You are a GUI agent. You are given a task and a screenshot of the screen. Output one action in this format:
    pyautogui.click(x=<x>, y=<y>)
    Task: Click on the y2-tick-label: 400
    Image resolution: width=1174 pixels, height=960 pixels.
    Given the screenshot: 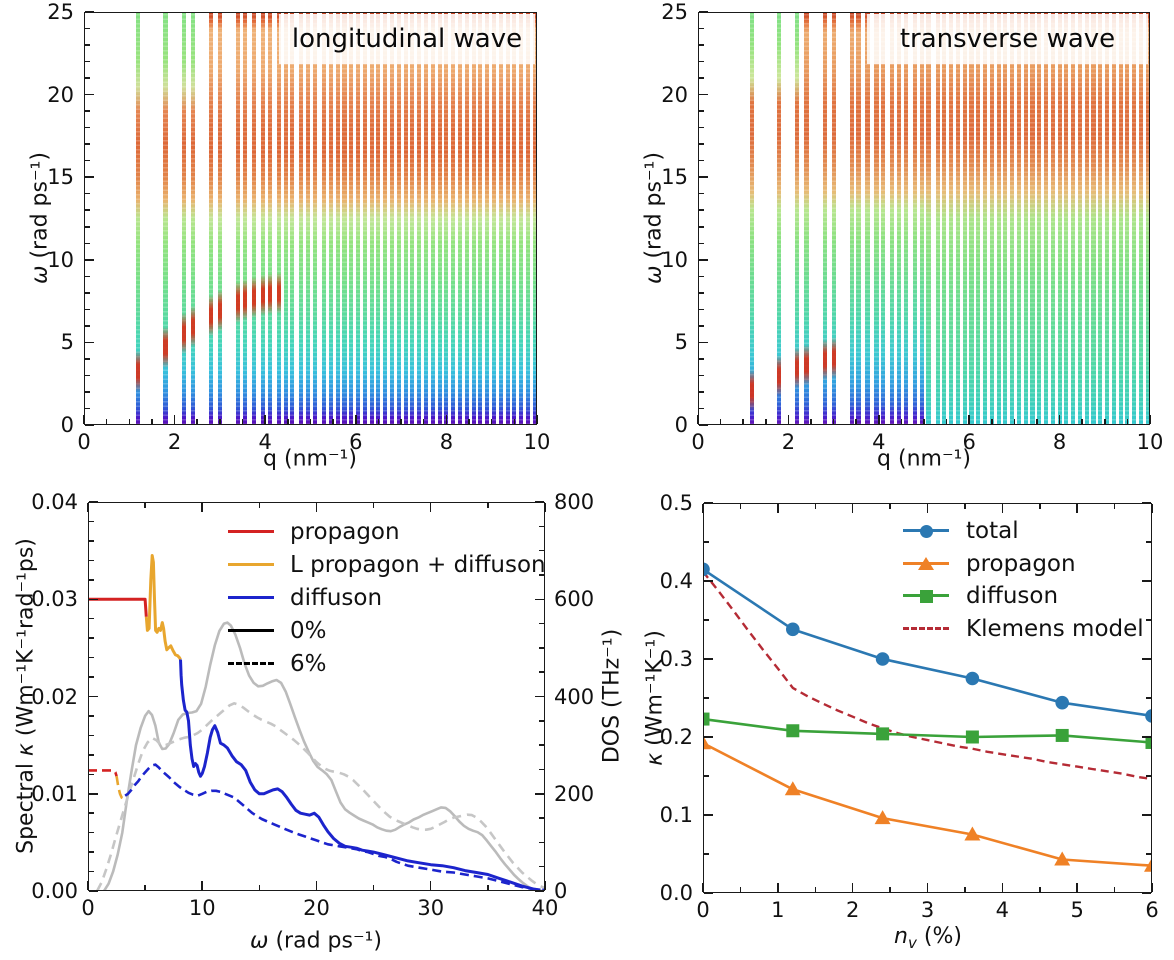 What is the action you would take?
    pyautogui.click(x=574, y=696)
    